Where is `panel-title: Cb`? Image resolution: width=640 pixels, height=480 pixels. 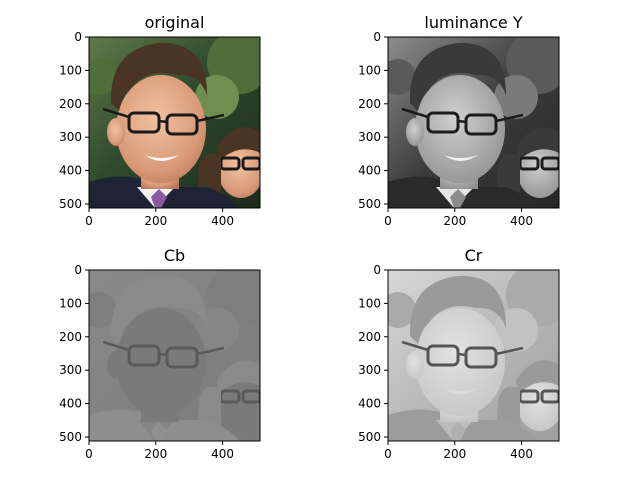
panel-title: Cb is located at coordinates (174, 255).